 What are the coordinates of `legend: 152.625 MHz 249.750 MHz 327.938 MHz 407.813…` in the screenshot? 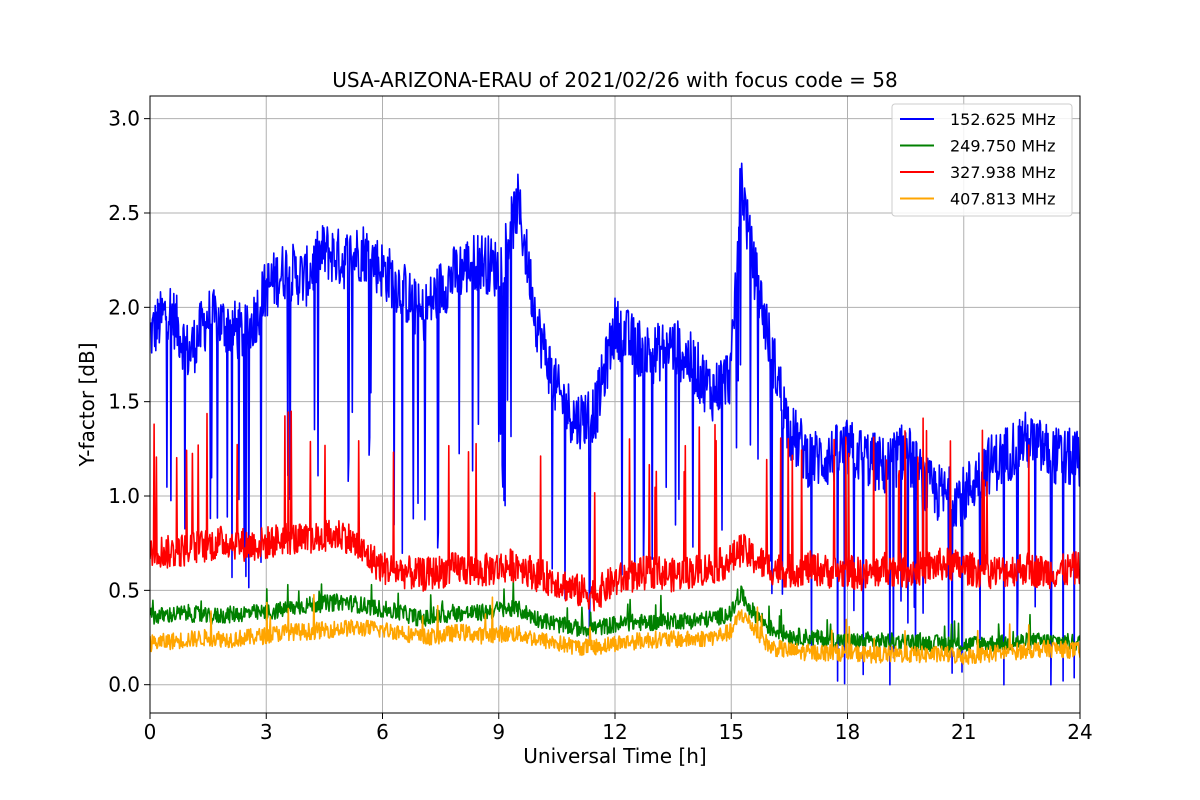 It's located at (982, 160).